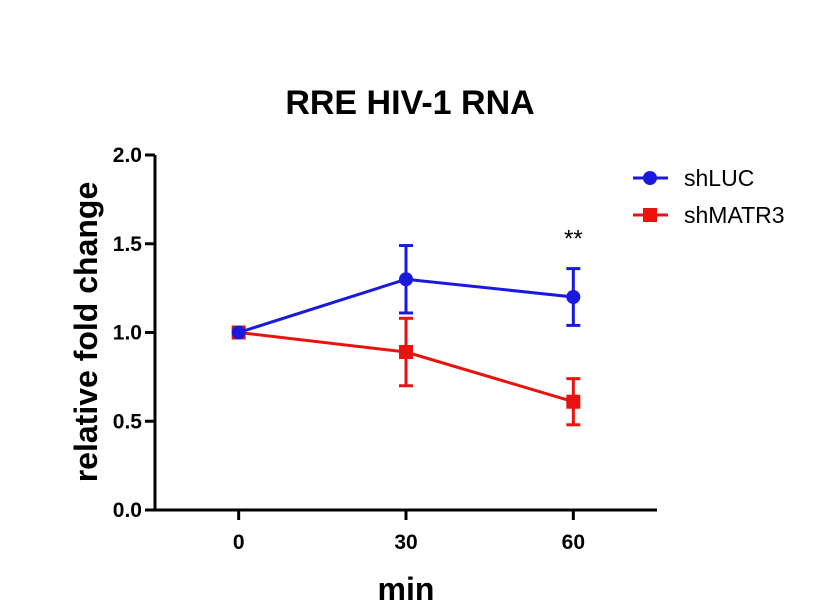 Image resolution: width=818 pixels, height=608 pixels. What do you see at coordinates (719, 178) in the screenshot?
I see `legend-label: shLUC` at bounding box center [719, 178].